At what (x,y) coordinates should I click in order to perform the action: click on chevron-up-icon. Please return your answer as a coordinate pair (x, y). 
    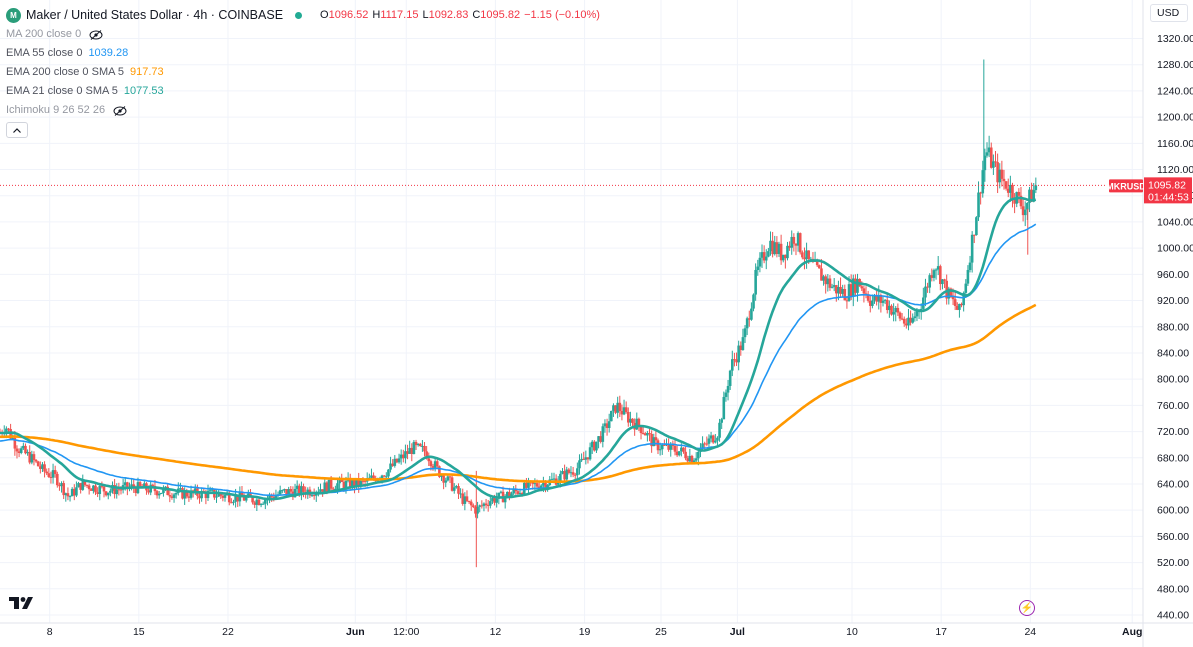
    Looking at the image, I should click on (17, 130).